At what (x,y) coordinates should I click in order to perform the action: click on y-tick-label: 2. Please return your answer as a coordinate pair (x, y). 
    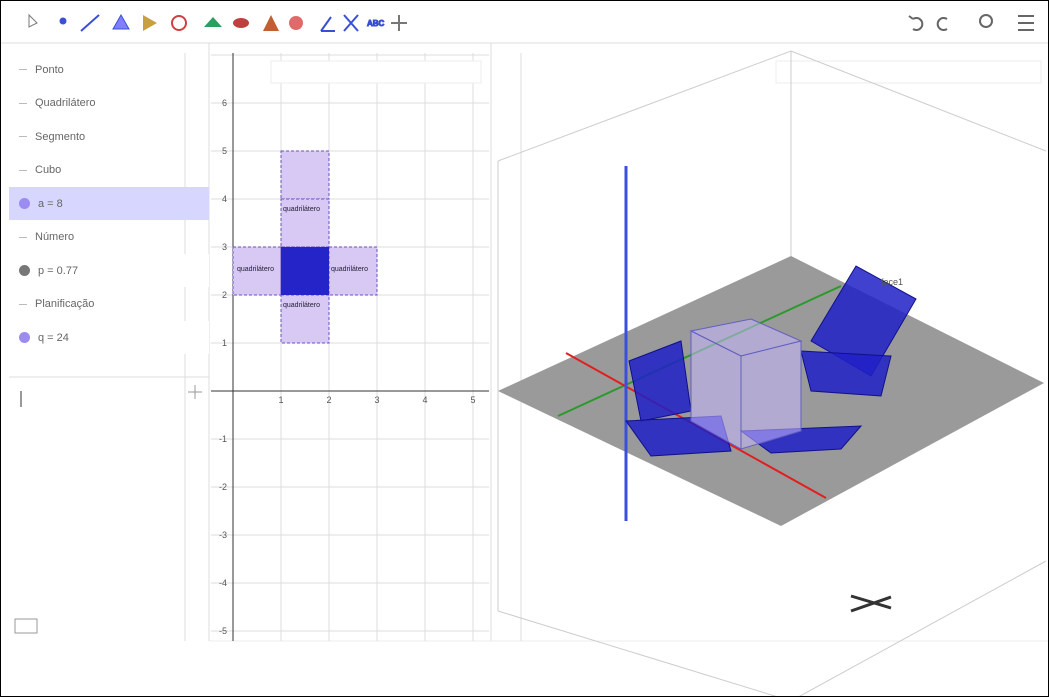
    Looking at the image, I should click on (224, 295).